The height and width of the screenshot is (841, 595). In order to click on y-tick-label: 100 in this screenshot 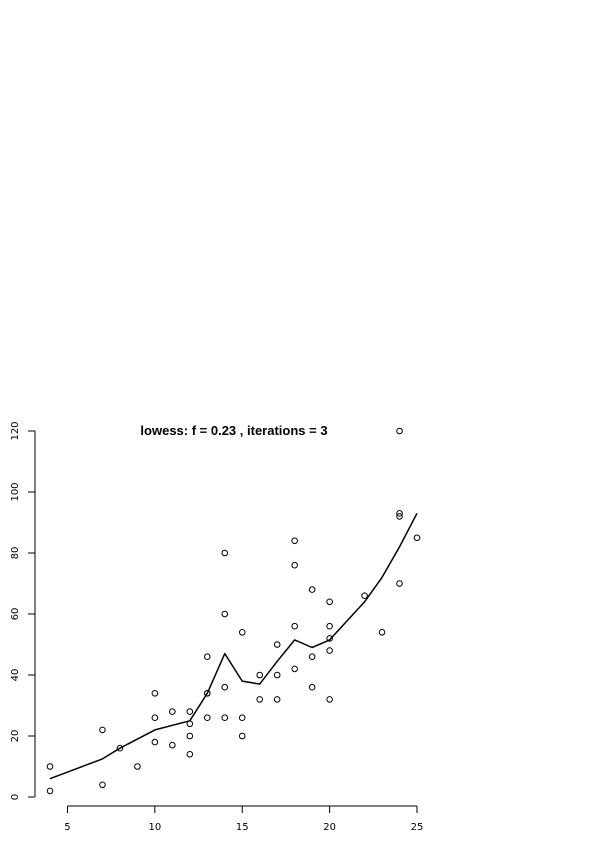, I will do `click(15, 491)`.